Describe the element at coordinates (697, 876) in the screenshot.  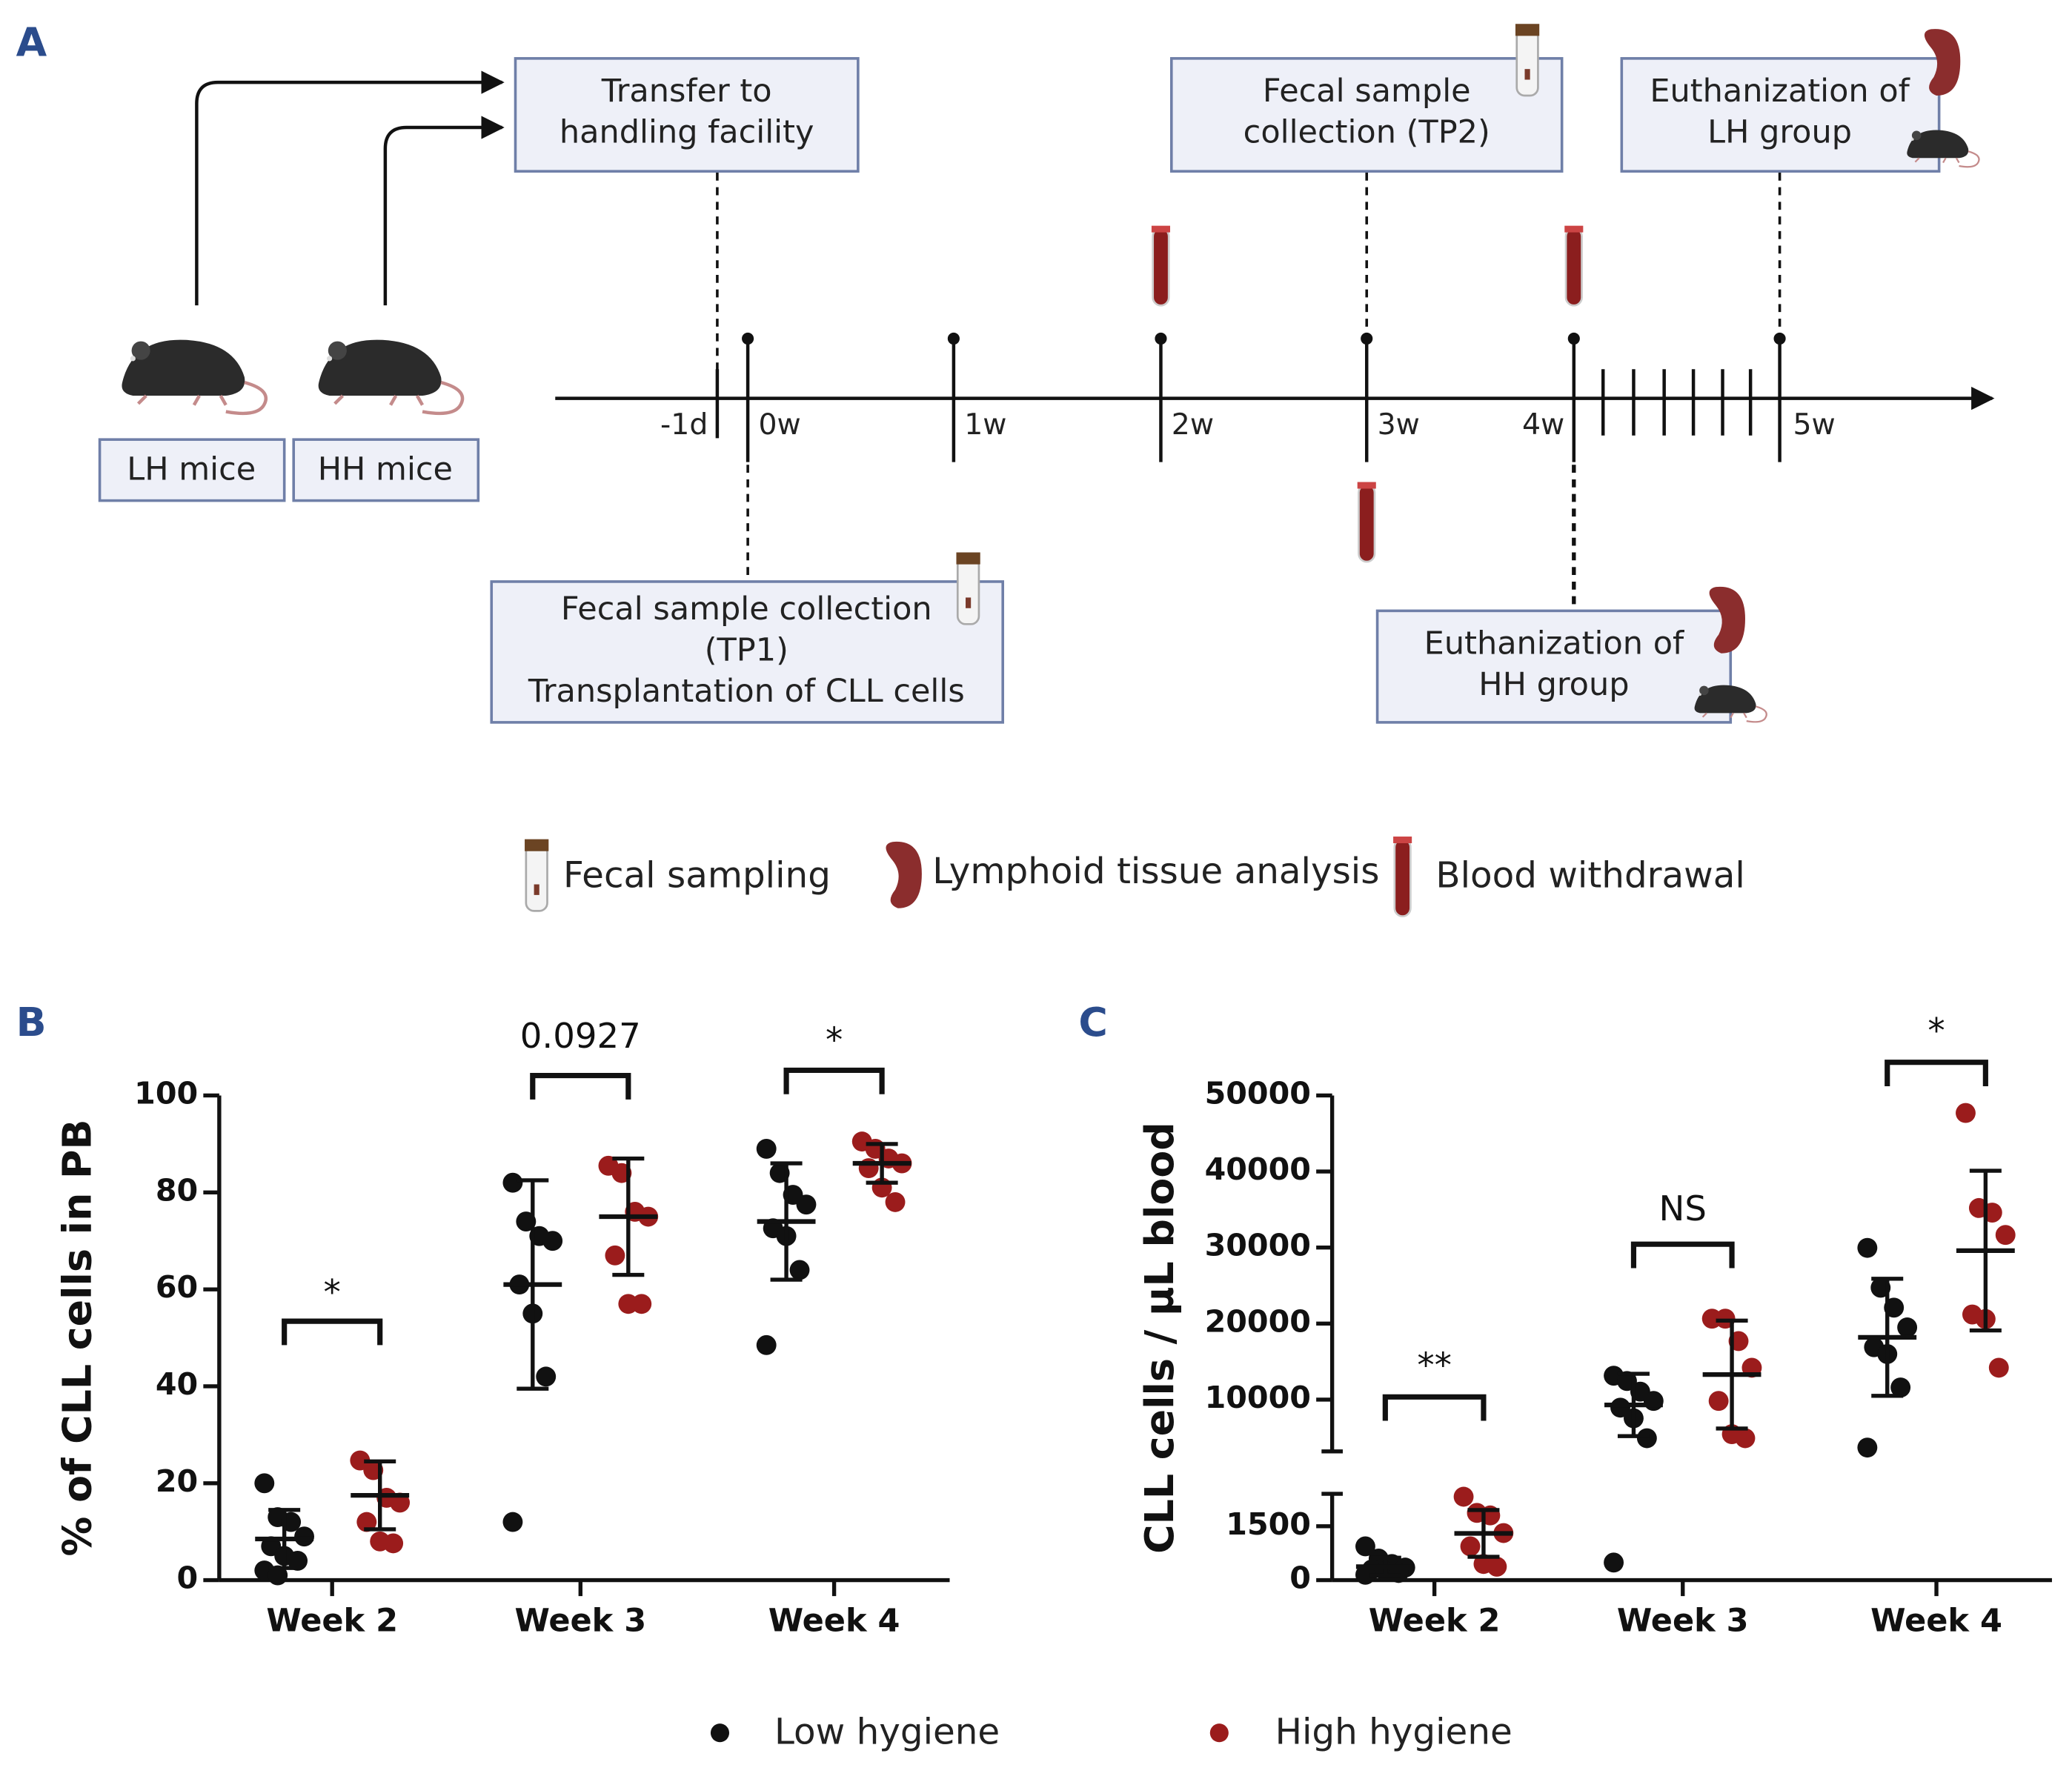
I see `legend-label: Fecal sampling` at that location.